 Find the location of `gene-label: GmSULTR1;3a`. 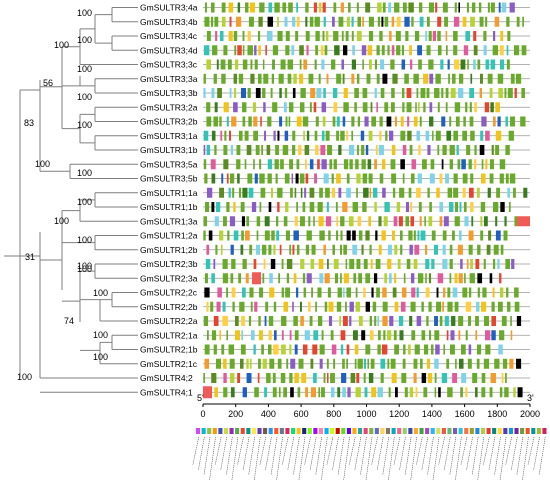

gene-label: GmSULTR1;3a is located at coordinates (169, 221).